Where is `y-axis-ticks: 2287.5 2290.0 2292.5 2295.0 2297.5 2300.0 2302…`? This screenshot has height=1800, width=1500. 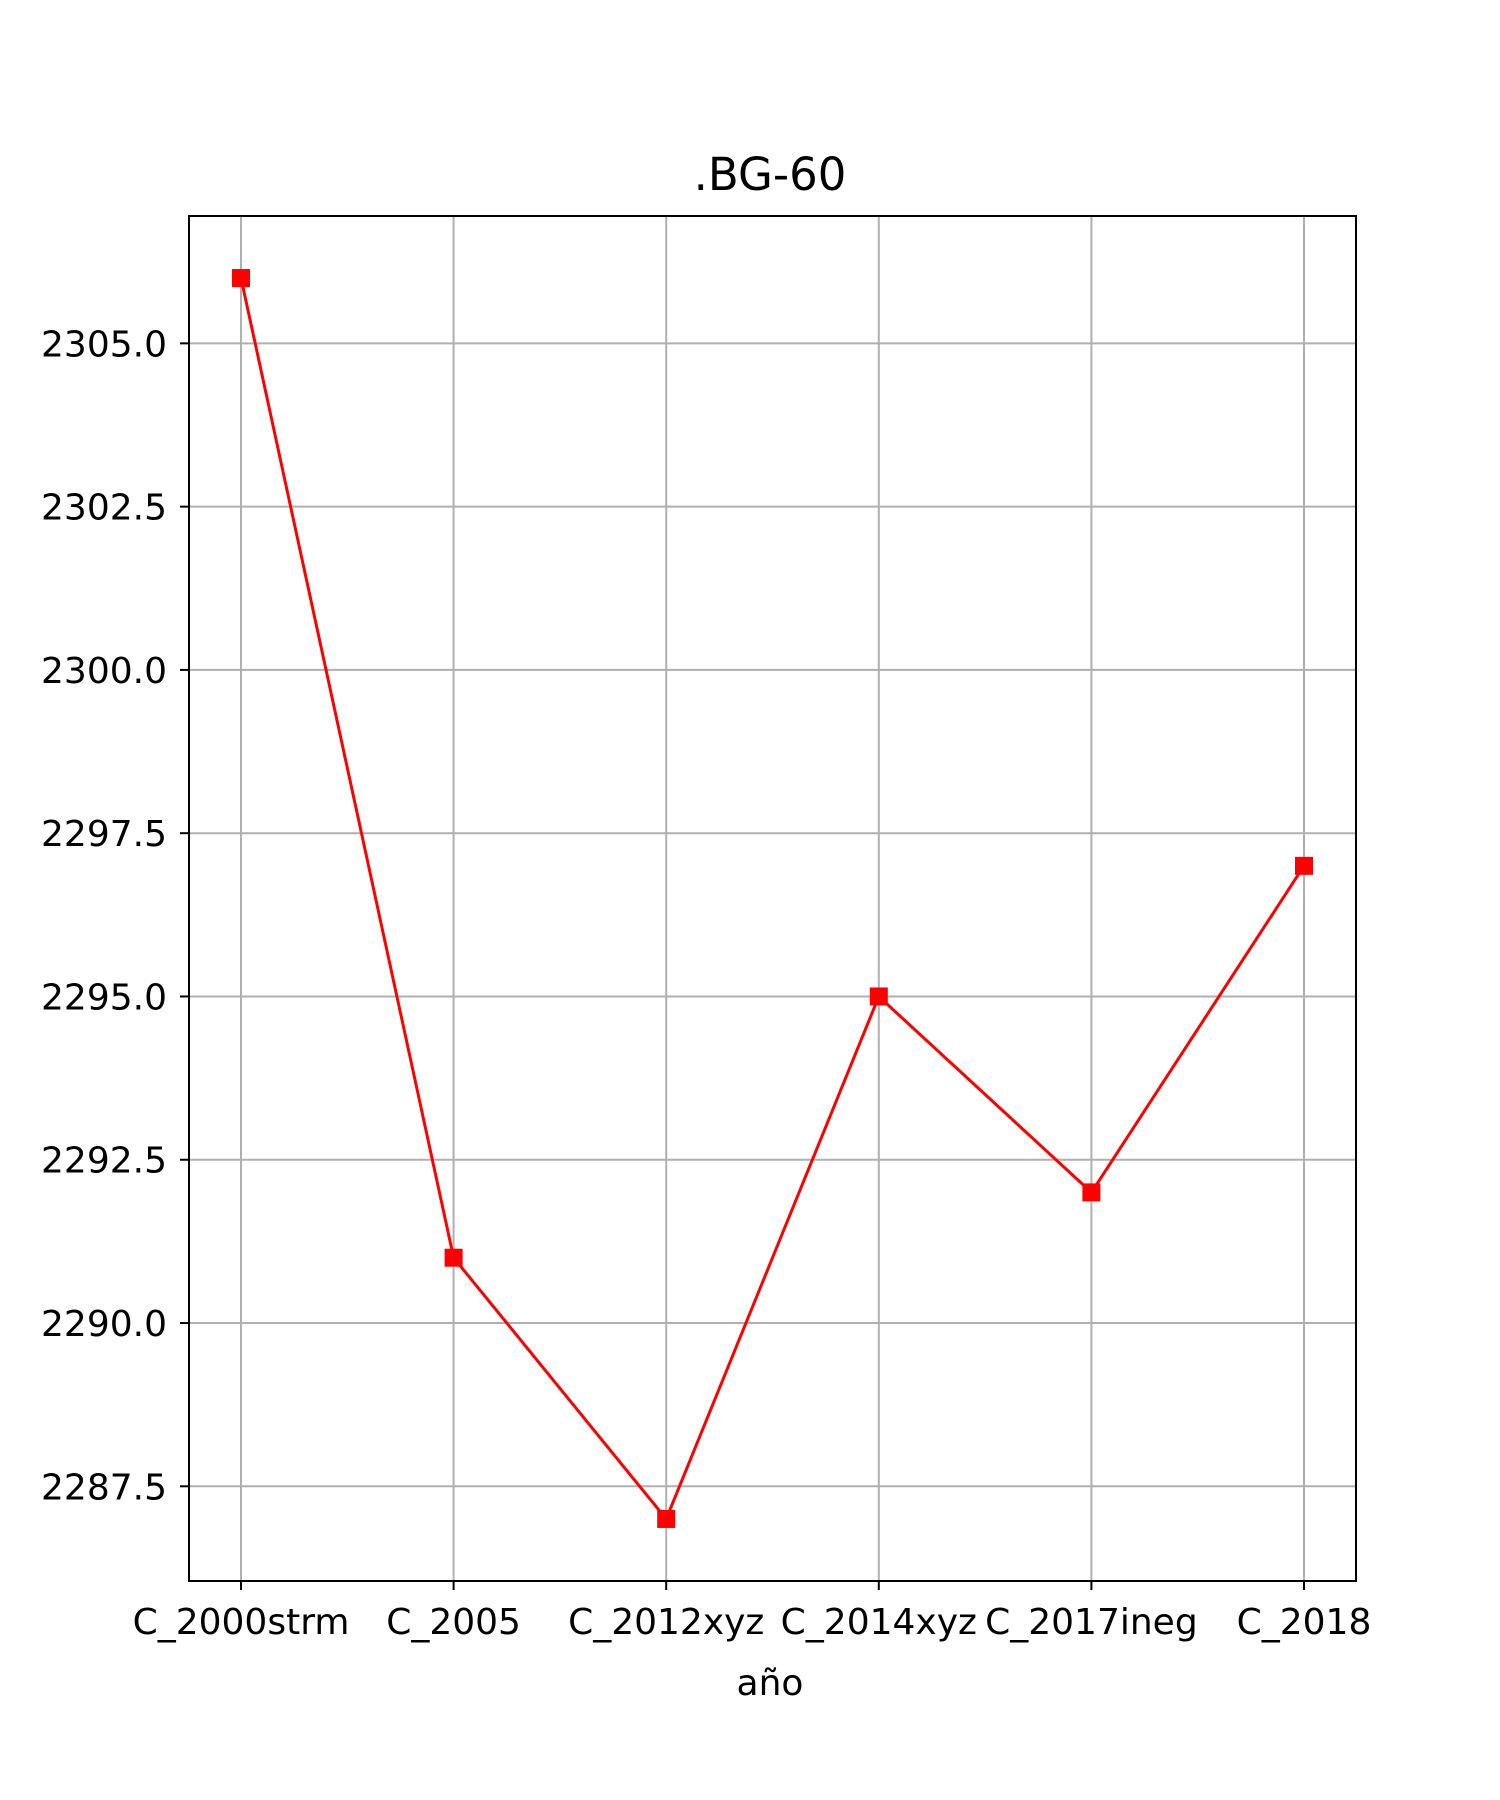 y-axis-ticks: 2287.5 2290.0 2292.5 2295.0 2297.5 2300.0 2302… is located at coordinates (115, 916).